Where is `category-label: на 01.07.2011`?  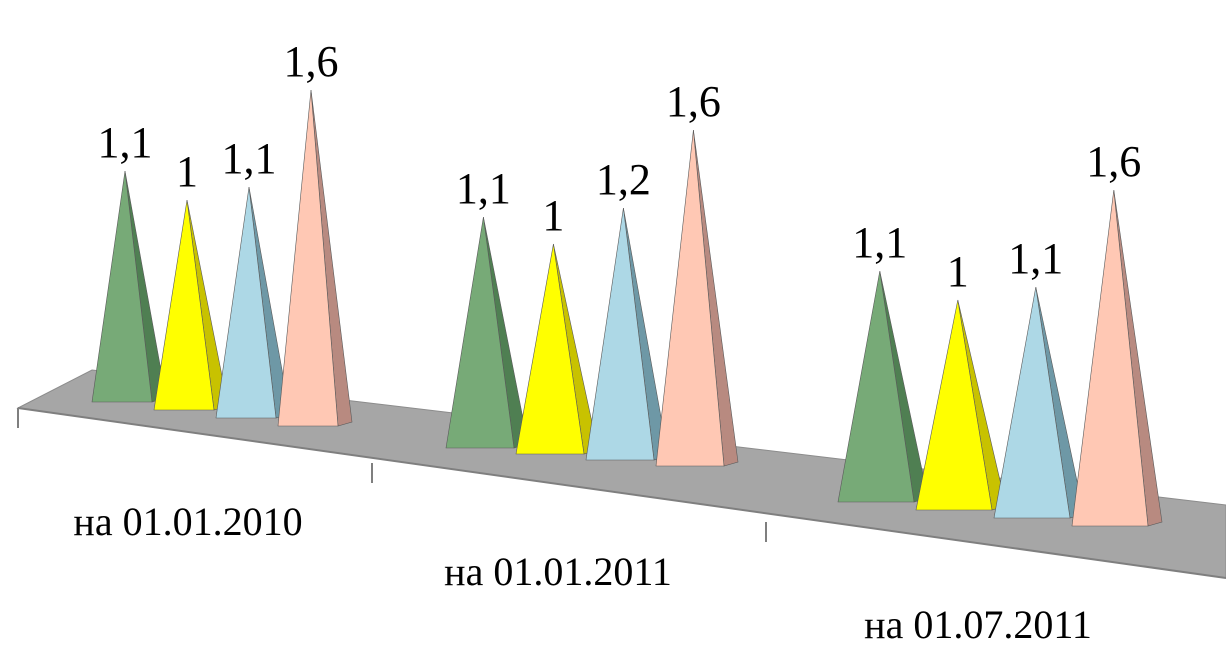
category-label: на 01.07.2011 is located at coordinates (978, 624).